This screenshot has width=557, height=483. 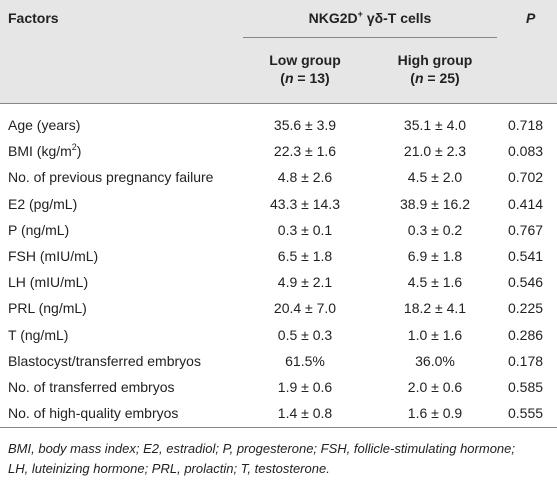 I want to click on text: = 13), so click(x=311, y=78).